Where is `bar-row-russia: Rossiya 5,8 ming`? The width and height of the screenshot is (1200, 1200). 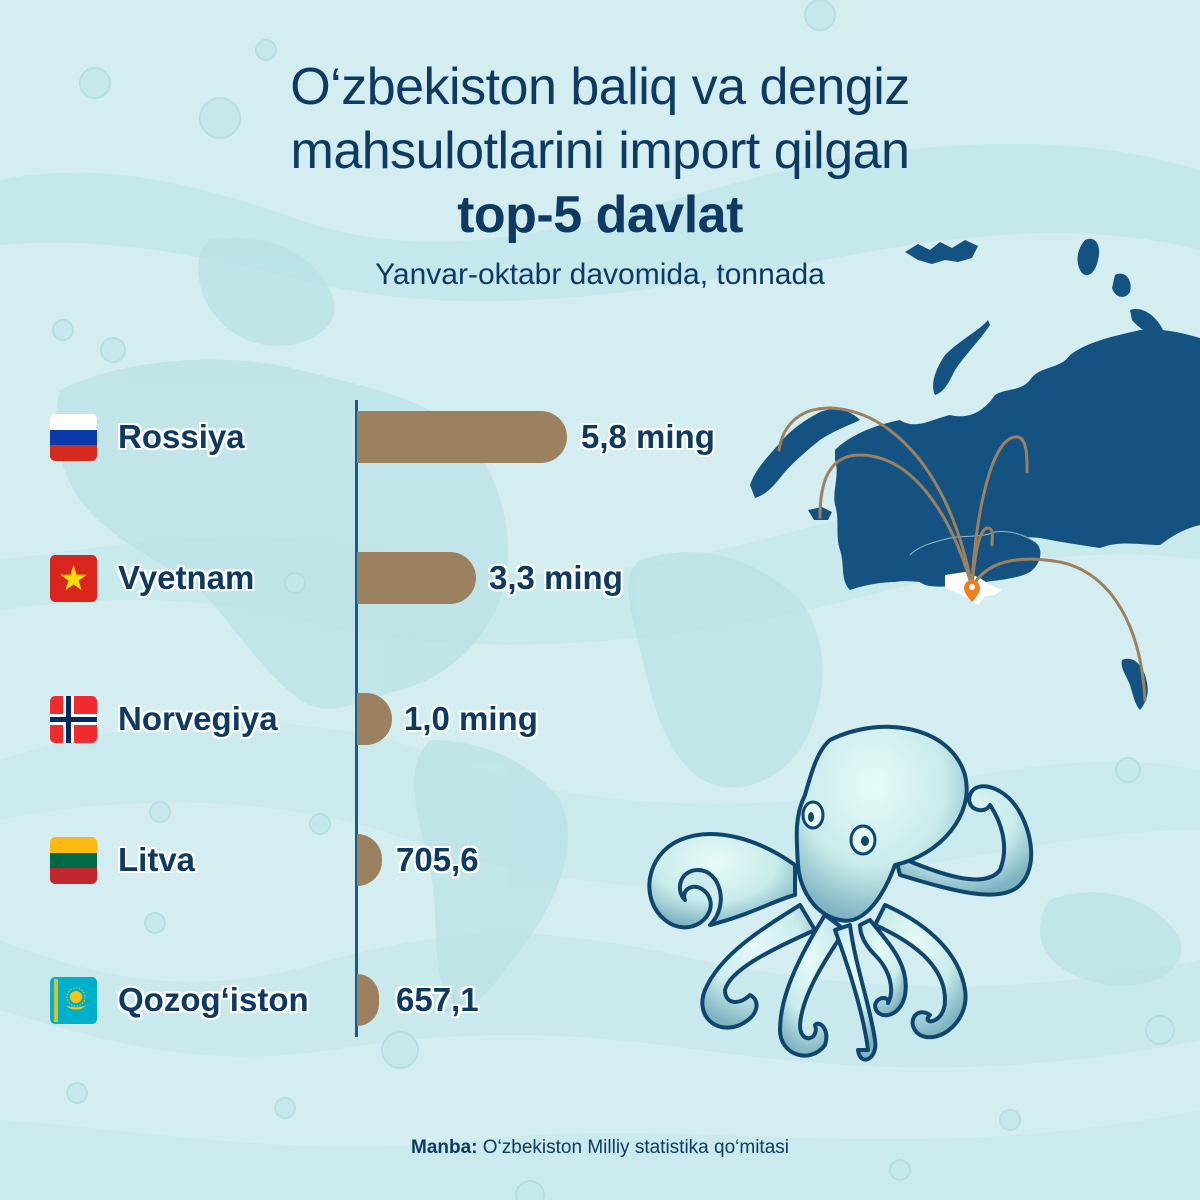
bar-row-russia: Rossiya 5,8 ming is located at coordinates (380, 437).